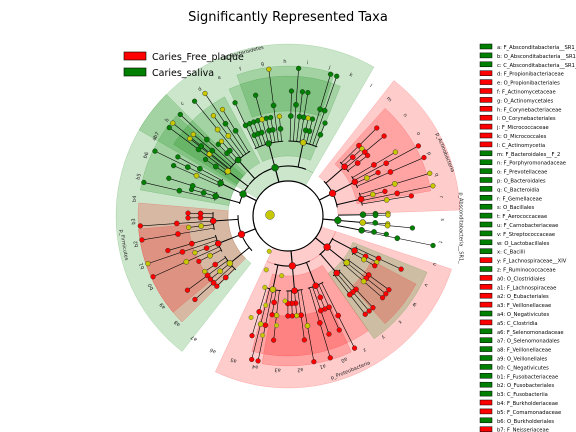 The width and height of the screenshot is (576, 432). I want to click on key-label: a8: F_Veillonellaceae, so click(524, 351).